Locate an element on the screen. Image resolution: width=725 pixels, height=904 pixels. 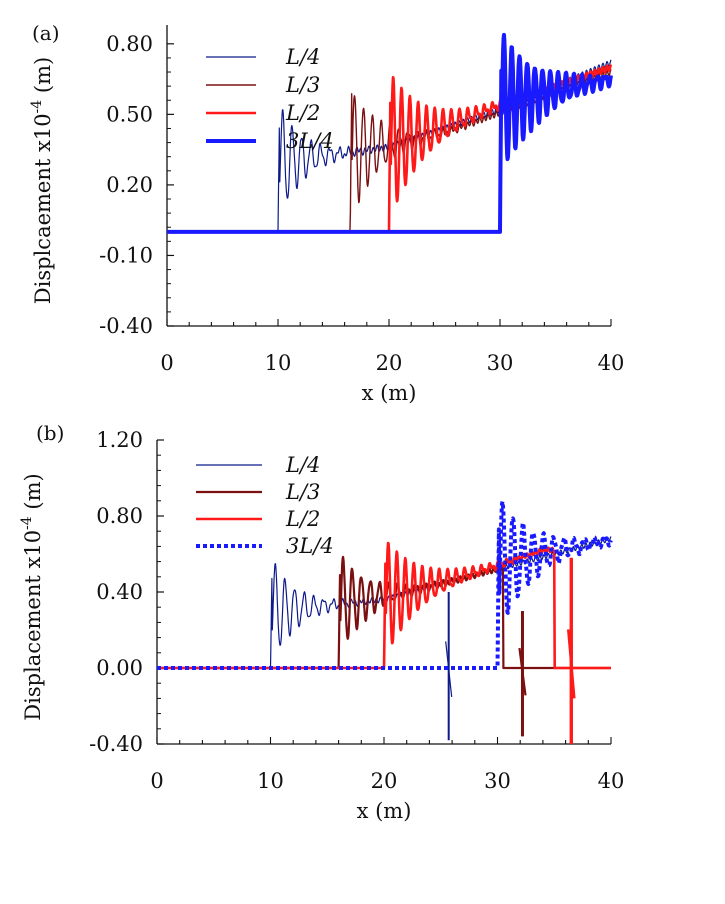
y-tick-label: 0.20 is located at coordinates (129, 185).